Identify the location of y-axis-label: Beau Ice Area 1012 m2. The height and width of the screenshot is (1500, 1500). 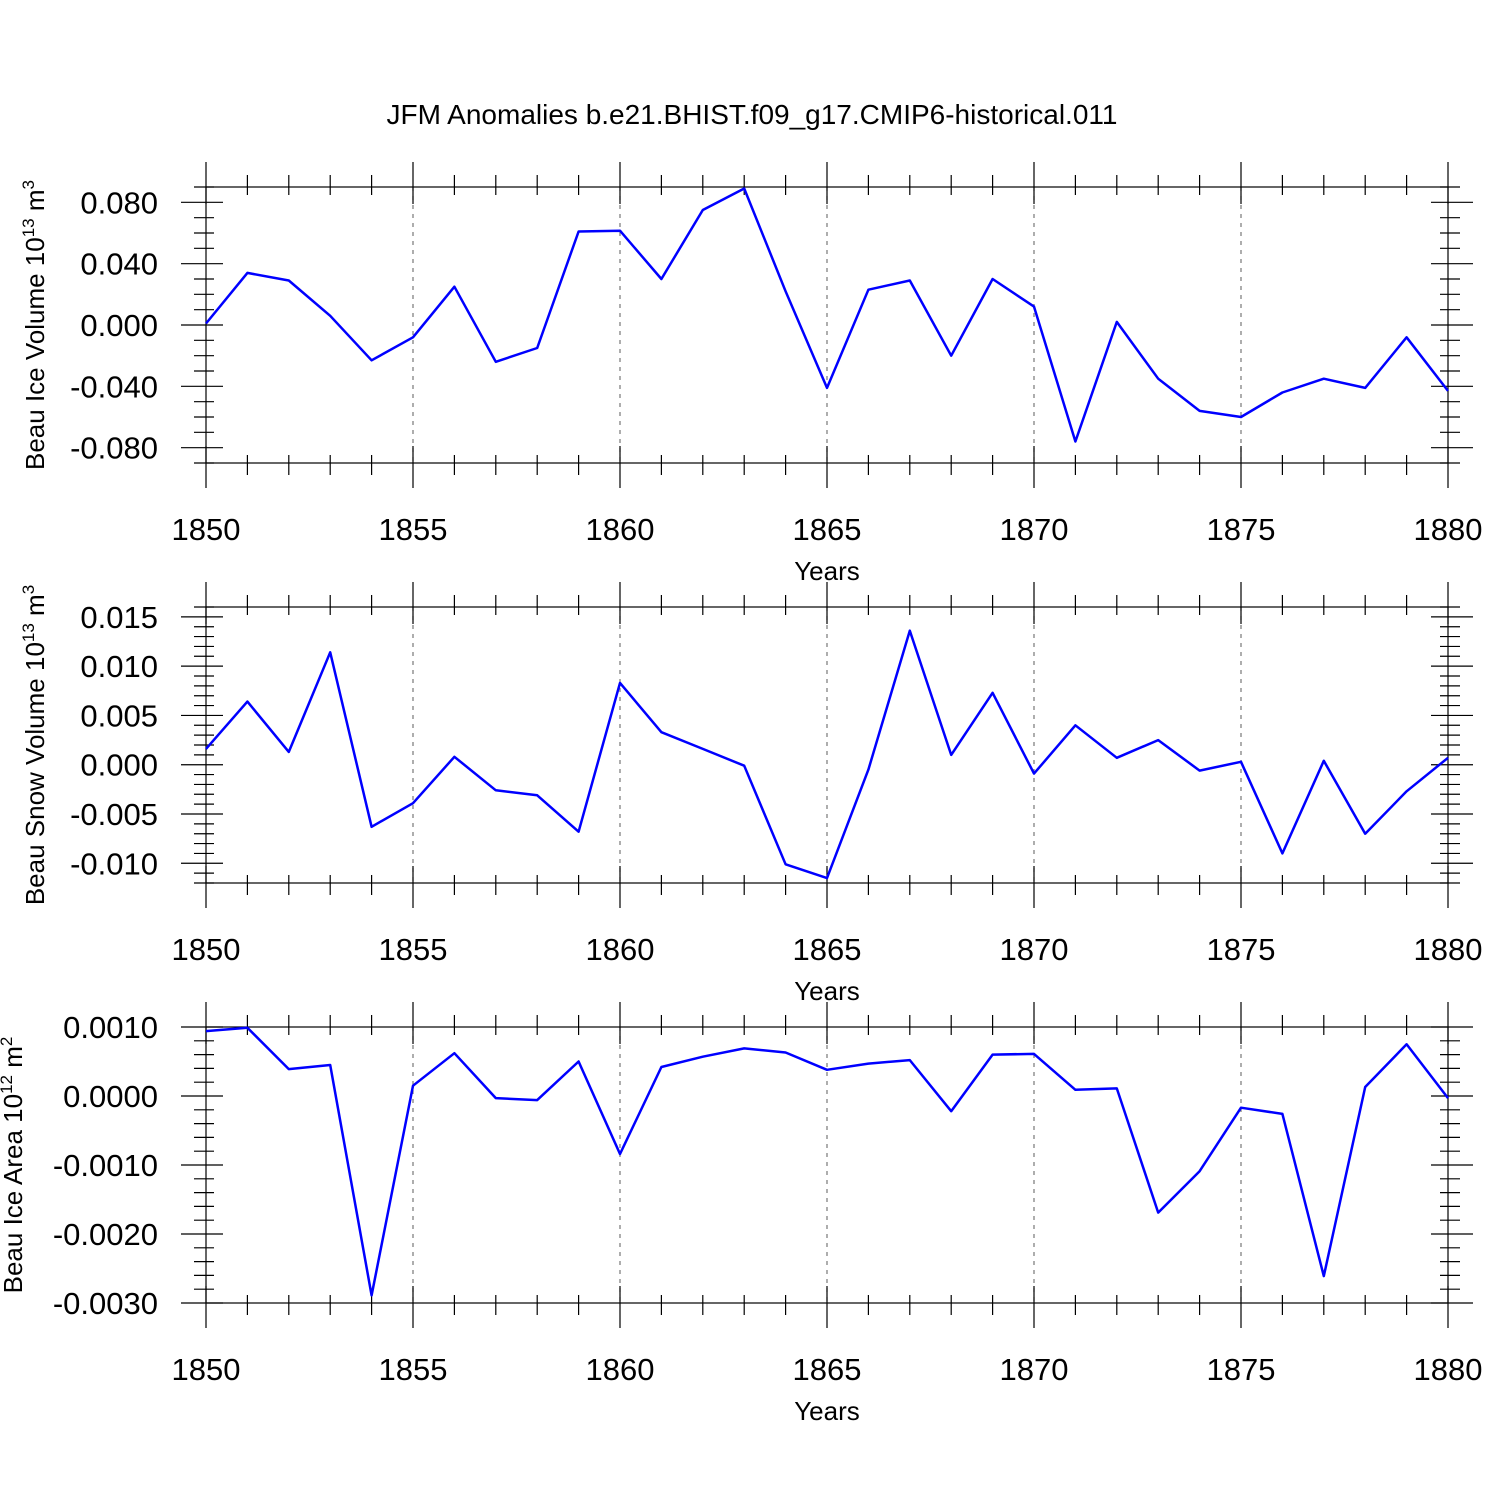
(14, 1165).